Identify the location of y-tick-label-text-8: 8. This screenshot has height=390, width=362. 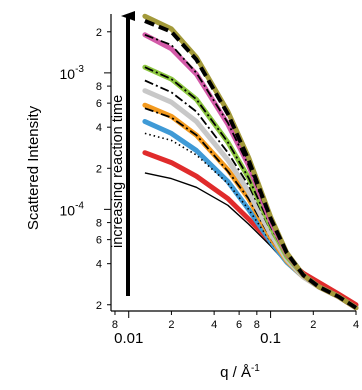
(99, 87).